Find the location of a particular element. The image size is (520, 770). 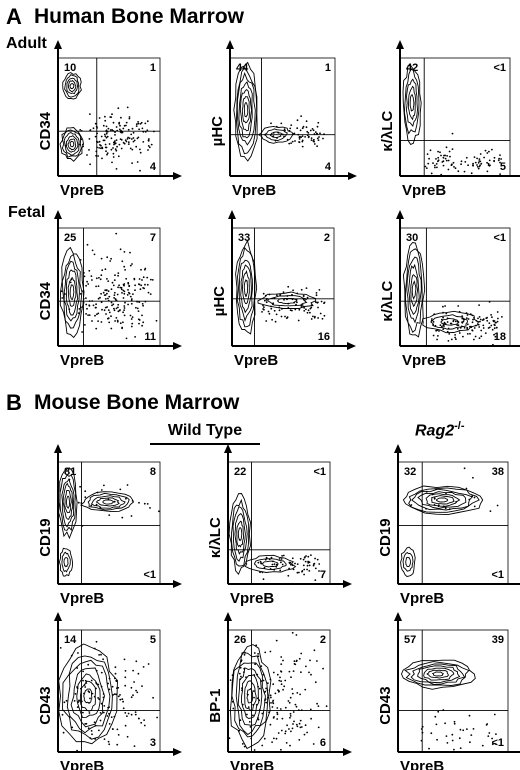

quadrant-lower-right-value: 4 is located at coordinates (153, 167).